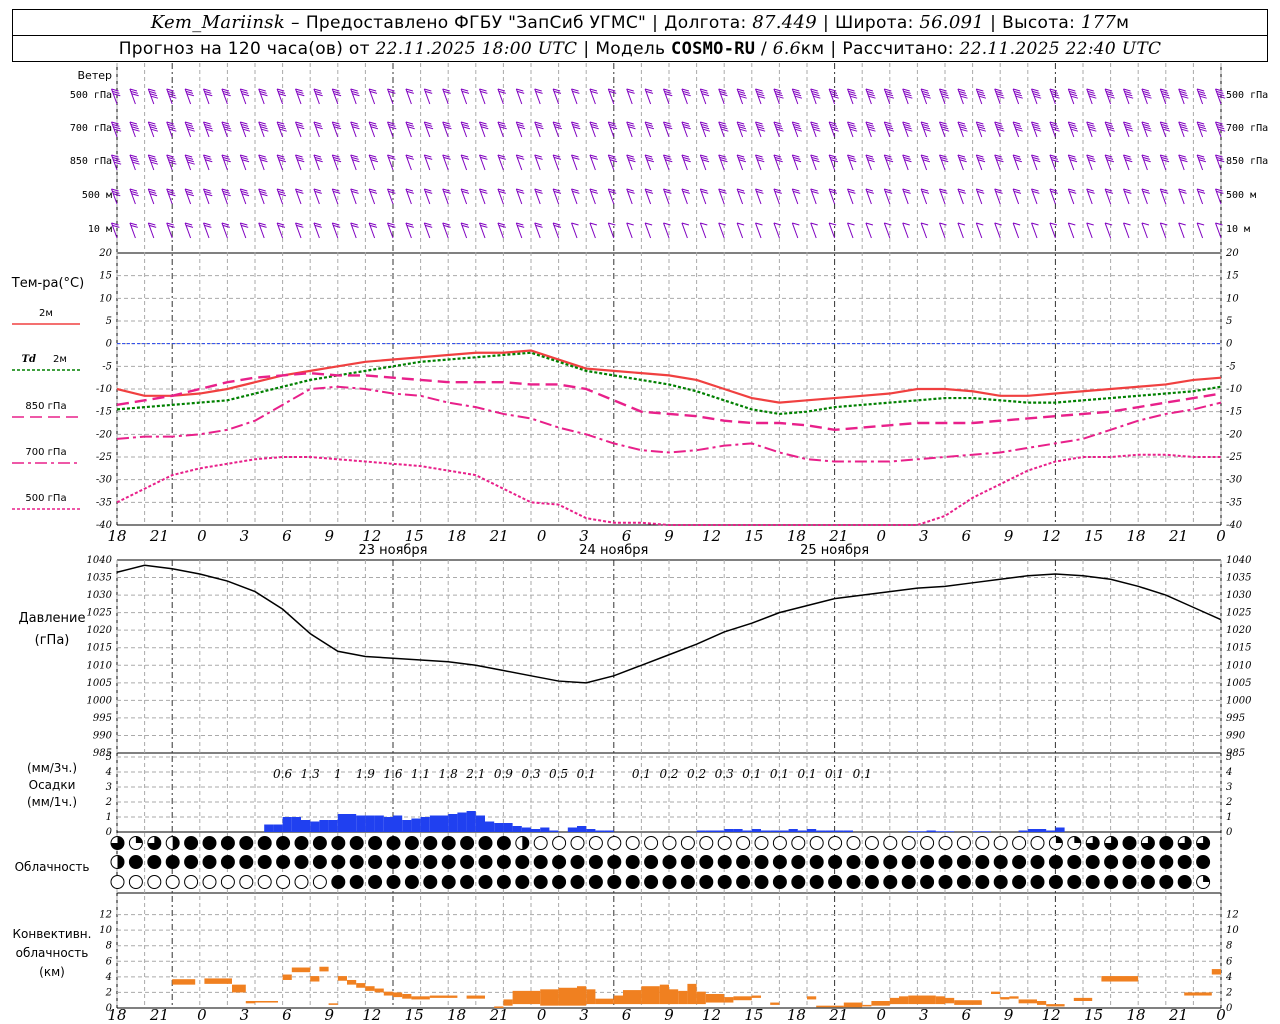  What do you see at coordinates (1136, 1015) in the screenshot?
I see `time-tick-label-bottom: 18` at bounding box center [1136, 1015].